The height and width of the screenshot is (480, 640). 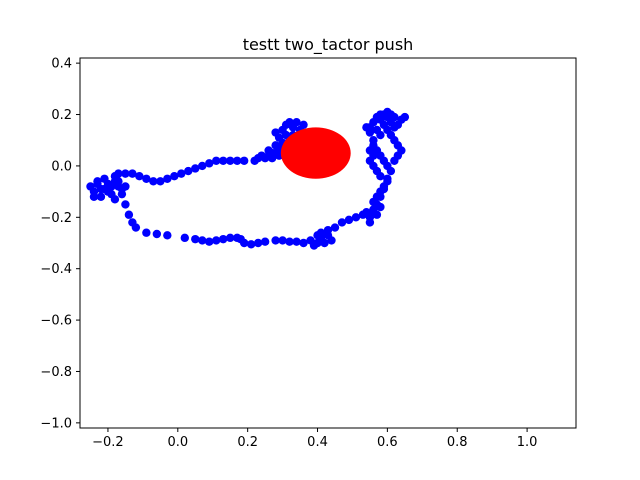 I want to click on x-tick-label: 1.0, so click(x=527, y=442).